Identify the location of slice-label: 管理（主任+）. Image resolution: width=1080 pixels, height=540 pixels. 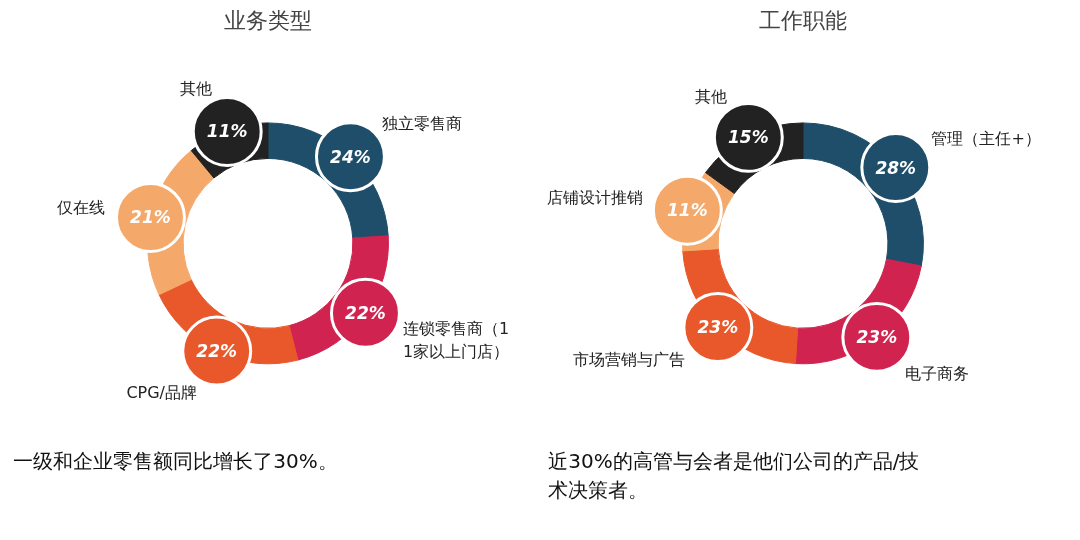
(986, 138).